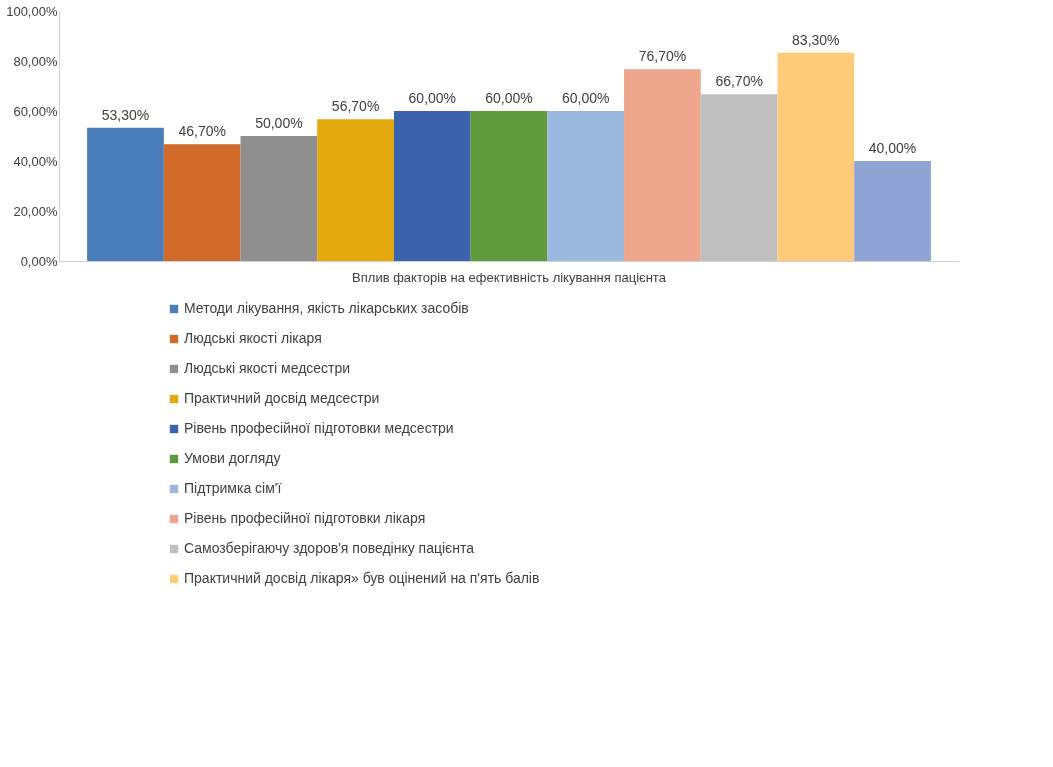 The height and width of the screenshot is (767, 1053). What do you see at coordinates (35, 111) in the screenshot?
I see `y-tick-label: 60,00%` at bounding box center [35, 111].